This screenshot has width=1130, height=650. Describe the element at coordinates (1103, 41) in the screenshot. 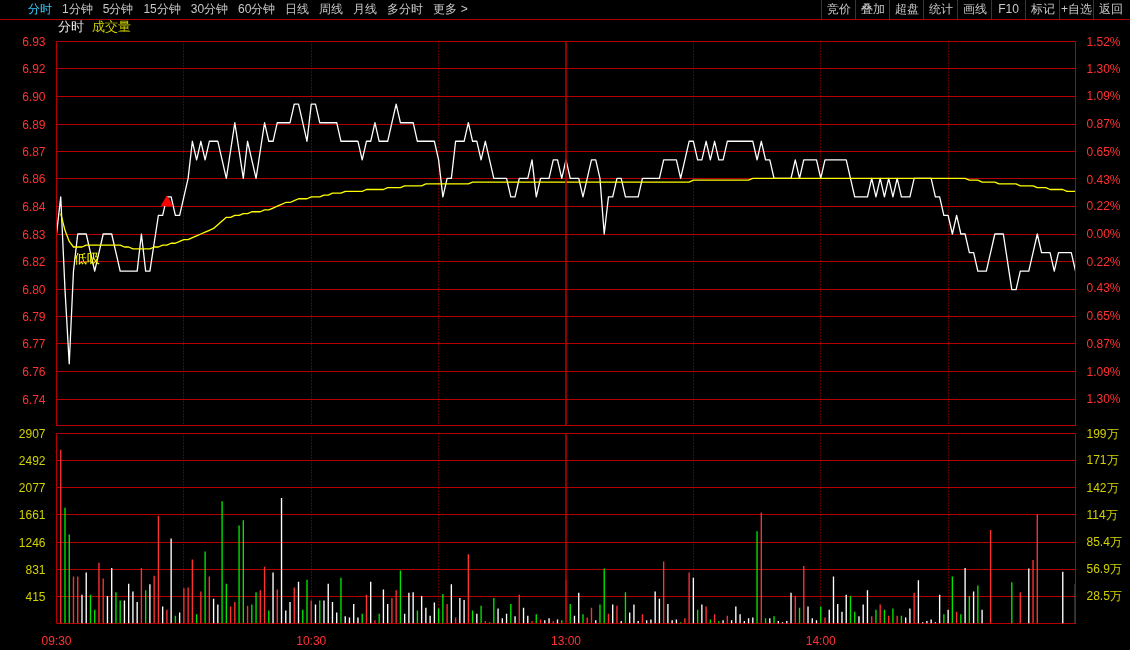

I see `y2-tick-label: 1.52%` at that location.